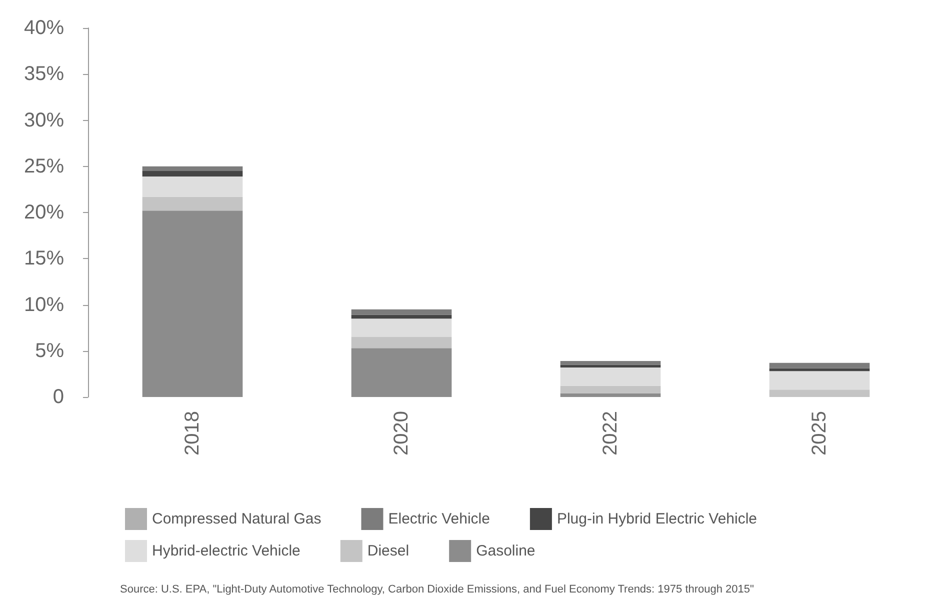  I want to click on legend-label: Gasoline, so click(506, 551).